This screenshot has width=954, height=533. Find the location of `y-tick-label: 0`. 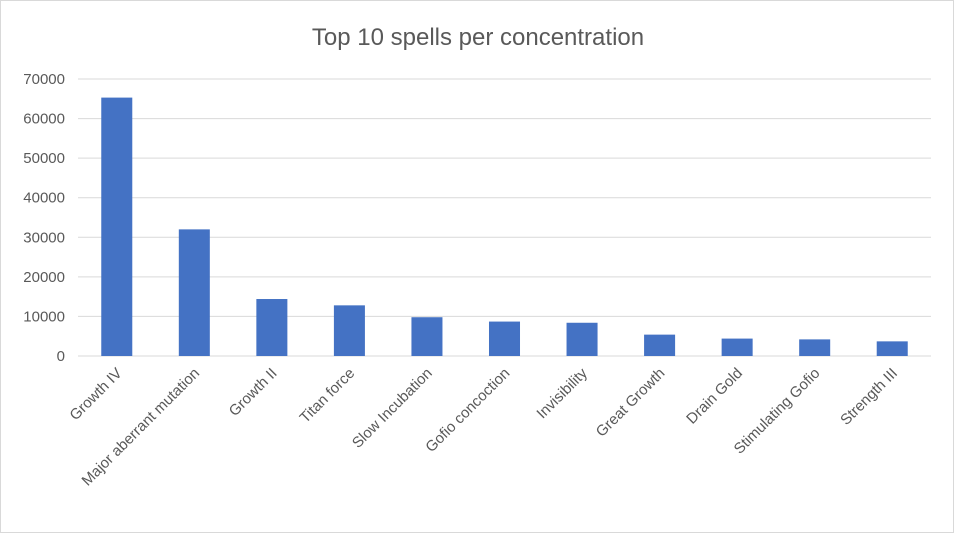

y-tick-label: 0 is located at coordinates (61, 356).